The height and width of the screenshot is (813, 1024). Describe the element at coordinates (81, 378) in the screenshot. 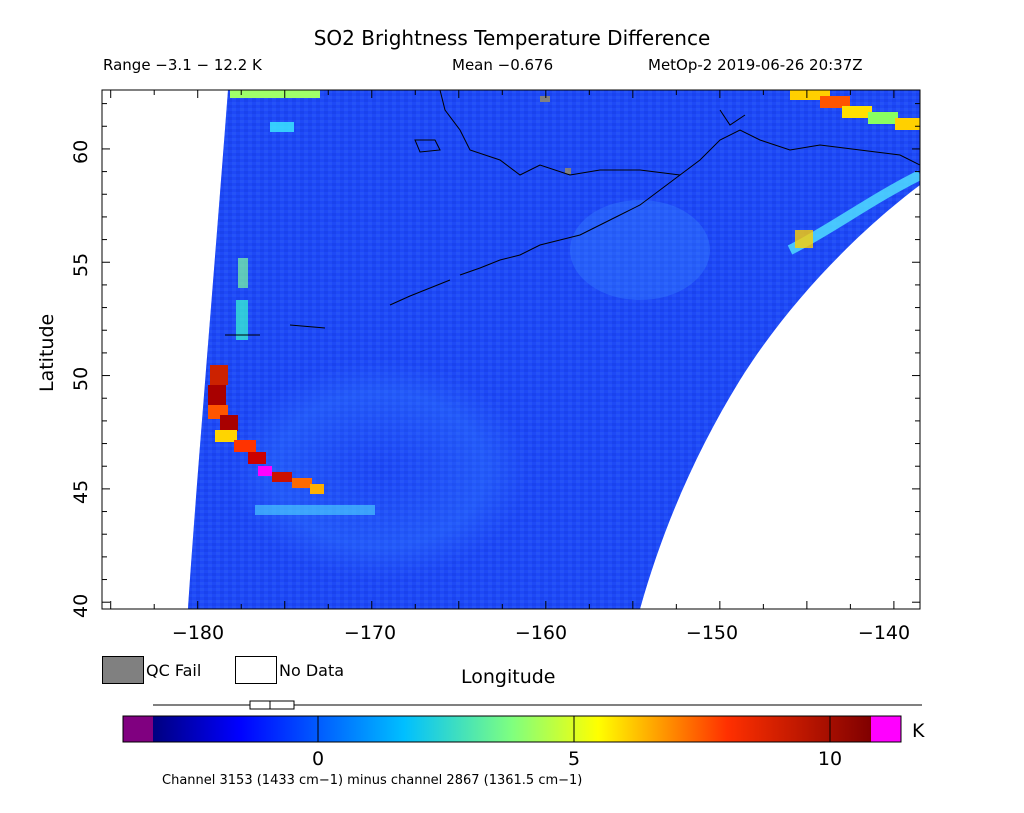

I see `y-tick-label: 50` at that location.